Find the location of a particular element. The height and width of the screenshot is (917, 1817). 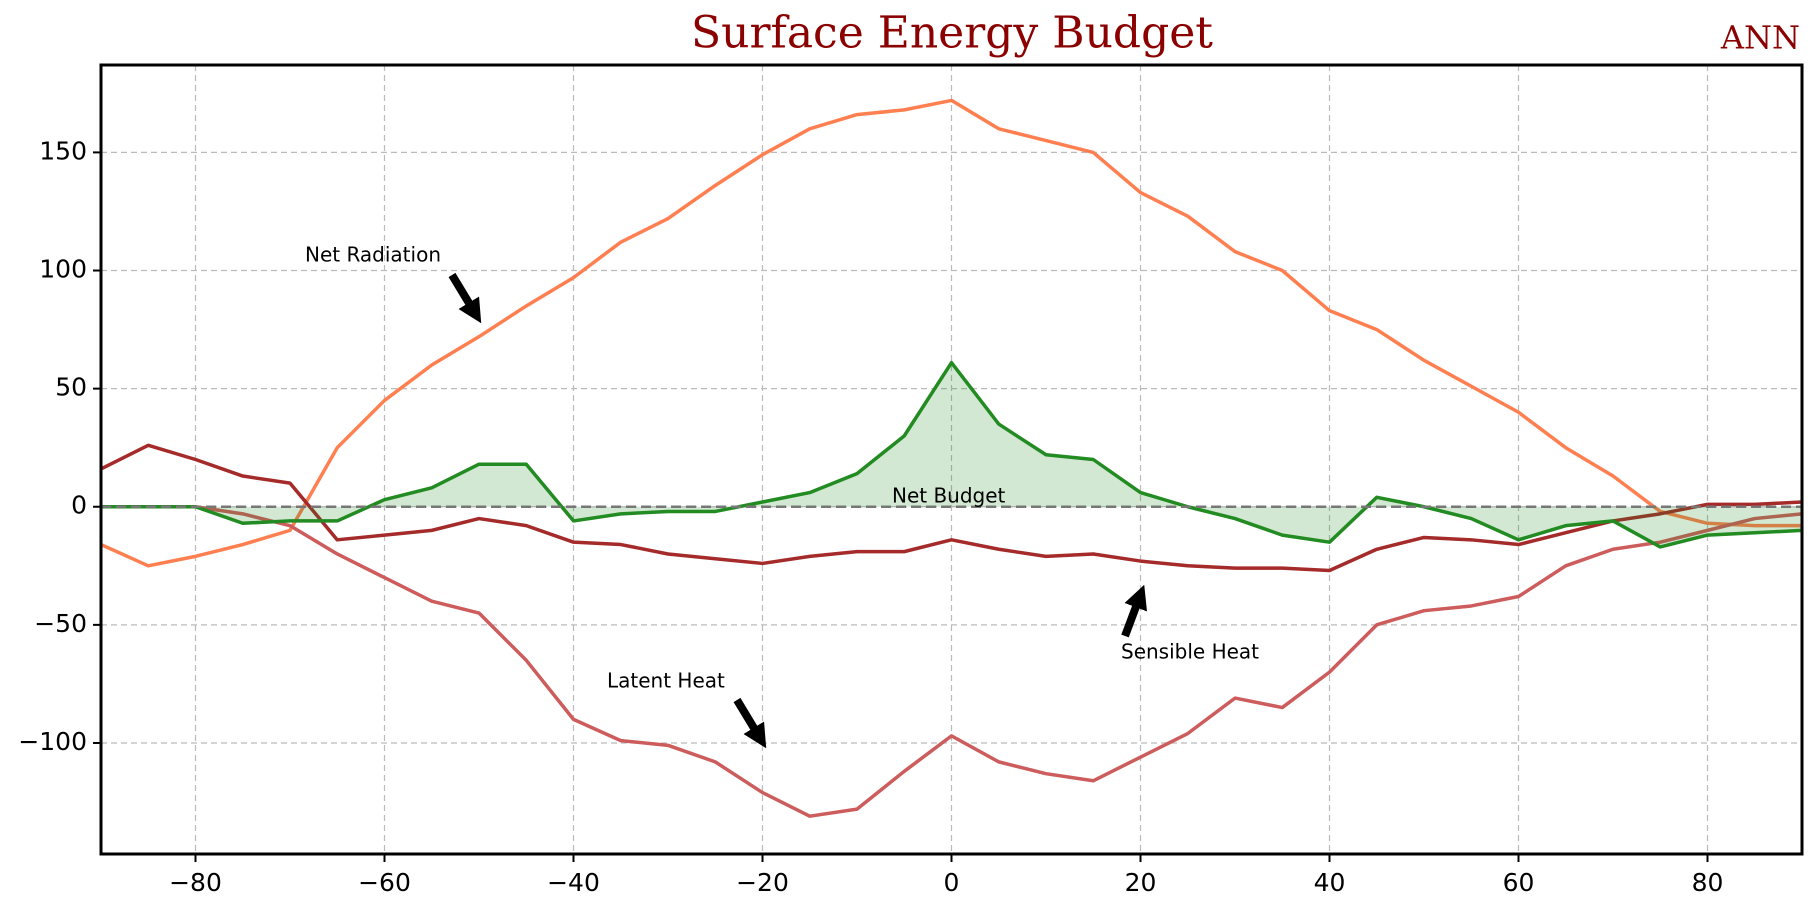

x-tick-label: 80 is located at coordinates (1708, 882).